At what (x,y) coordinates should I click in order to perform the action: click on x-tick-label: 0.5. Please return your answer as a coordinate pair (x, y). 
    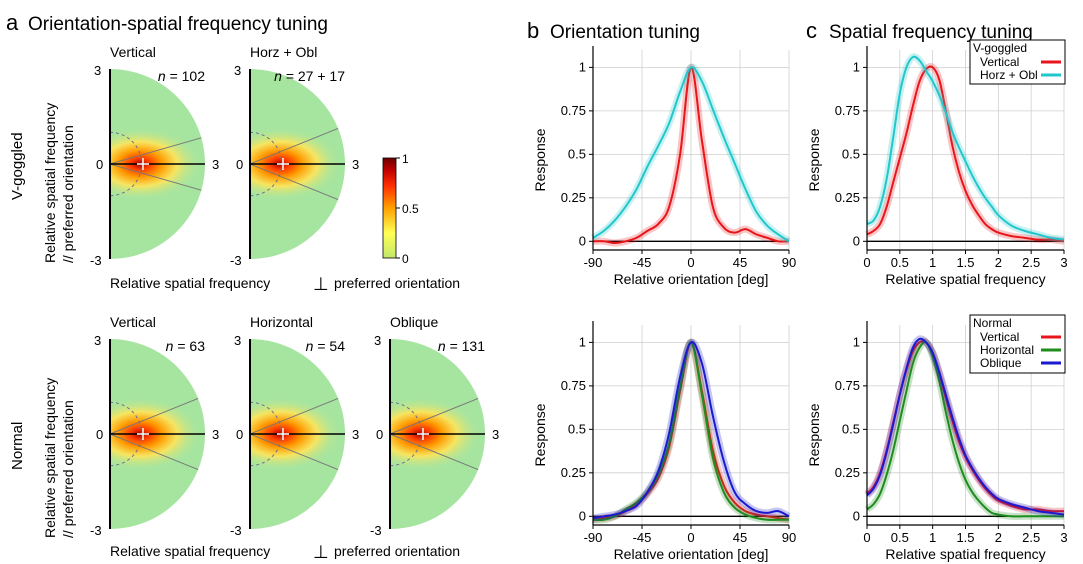
    Looking at the image, I should click on (900, 262).